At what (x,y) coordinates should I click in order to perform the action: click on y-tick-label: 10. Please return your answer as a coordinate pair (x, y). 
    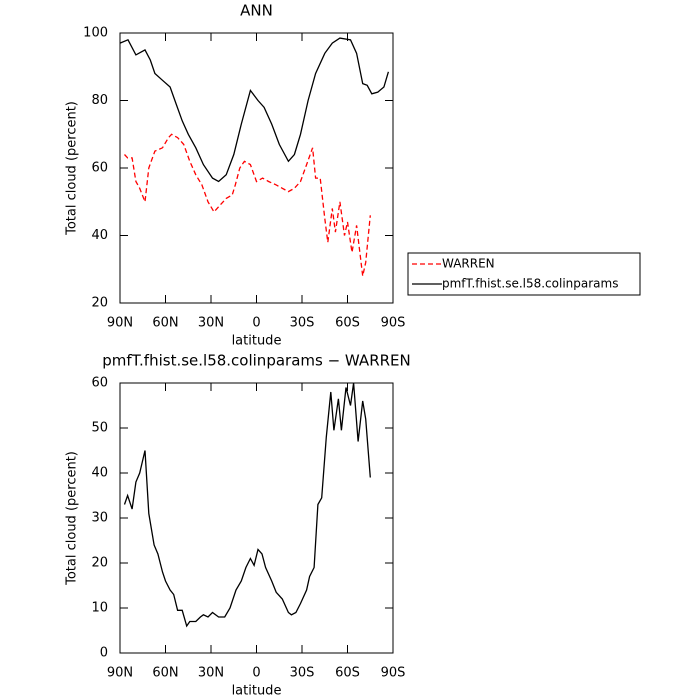
    Looking at the image, I should click on (99, 608).